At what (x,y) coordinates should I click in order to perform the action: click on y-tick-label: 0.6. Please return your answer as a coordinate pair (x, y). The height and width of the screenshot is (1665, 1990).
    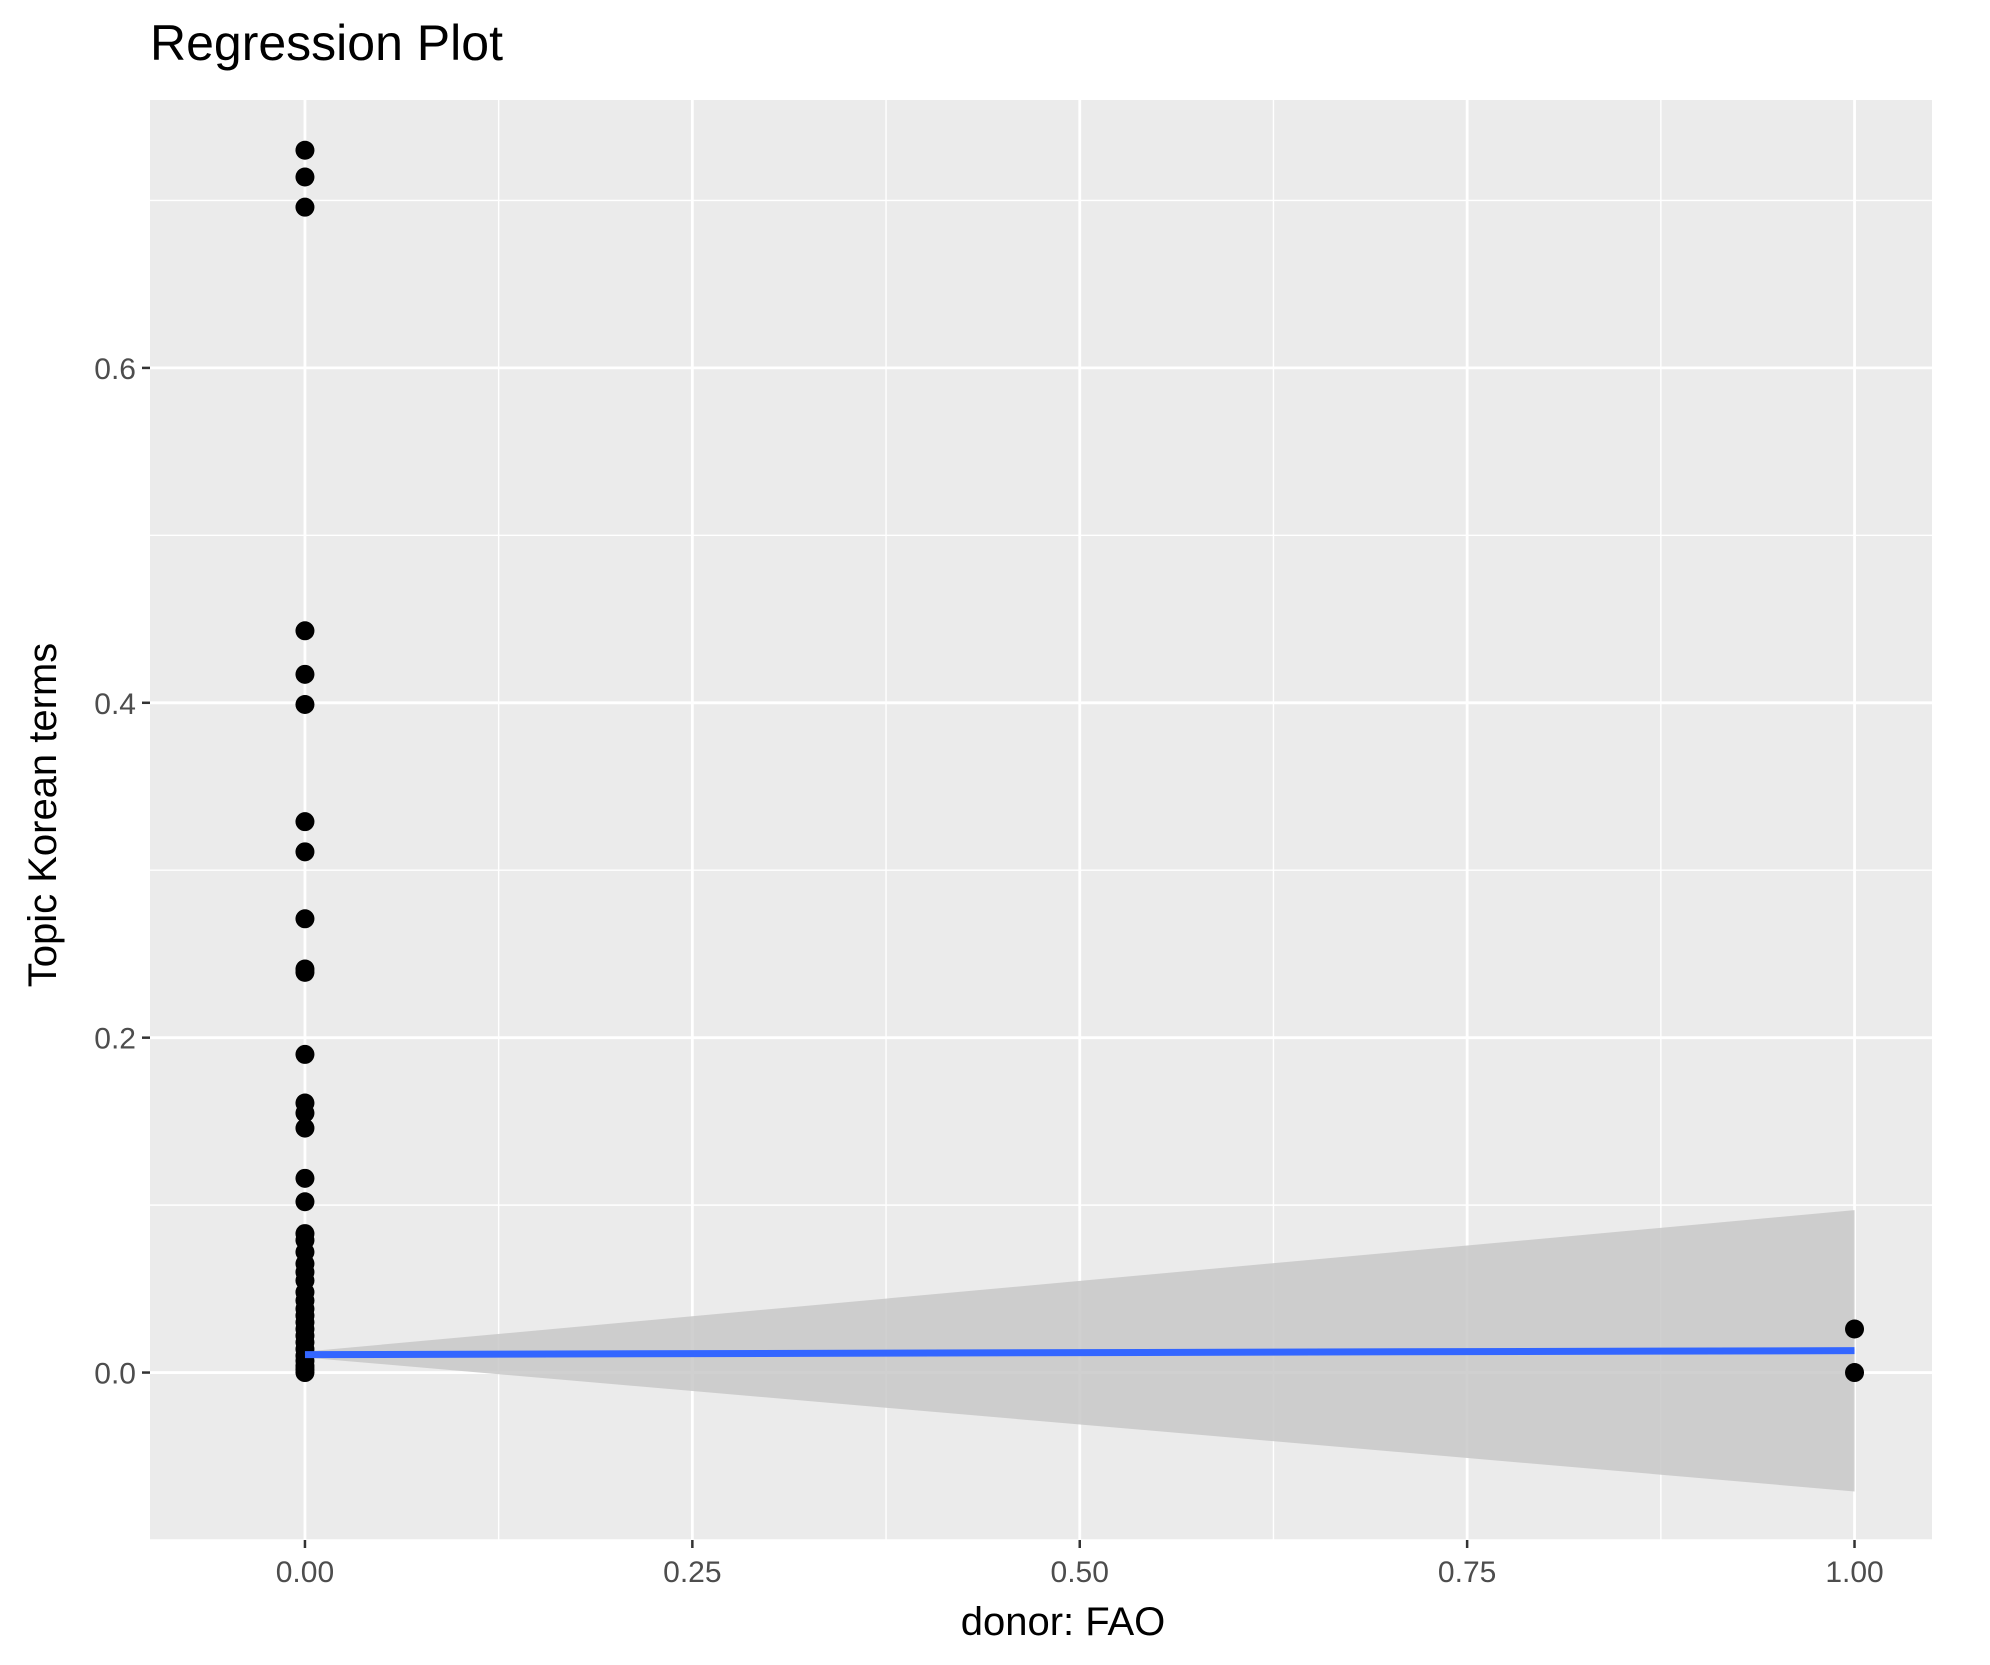
    Looking at the image, I should click on (115, 369).